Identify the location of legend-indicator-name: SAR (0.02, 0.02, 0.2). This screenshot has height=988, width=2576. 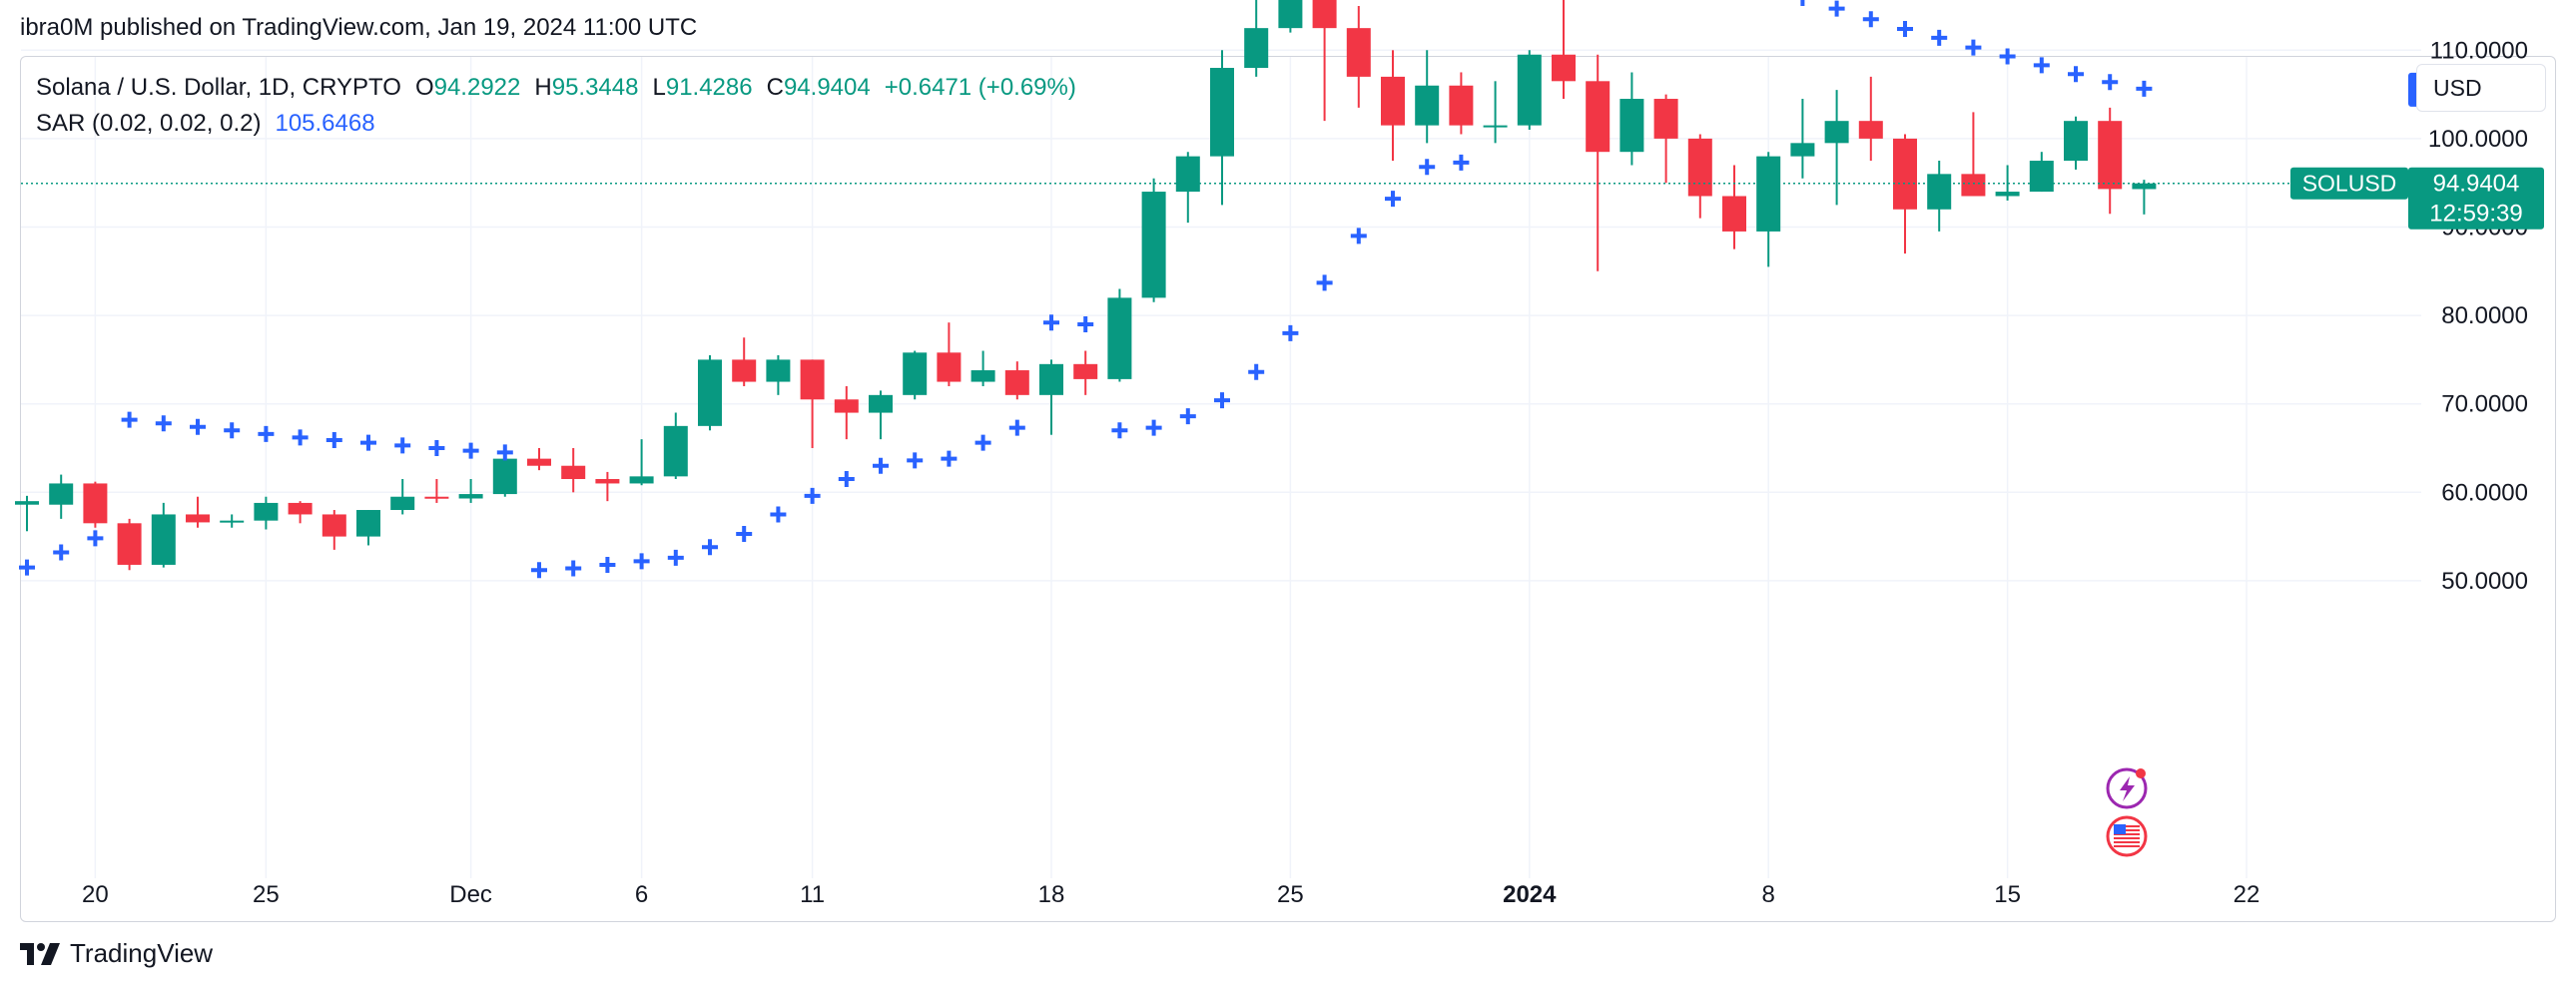
(149, 124).